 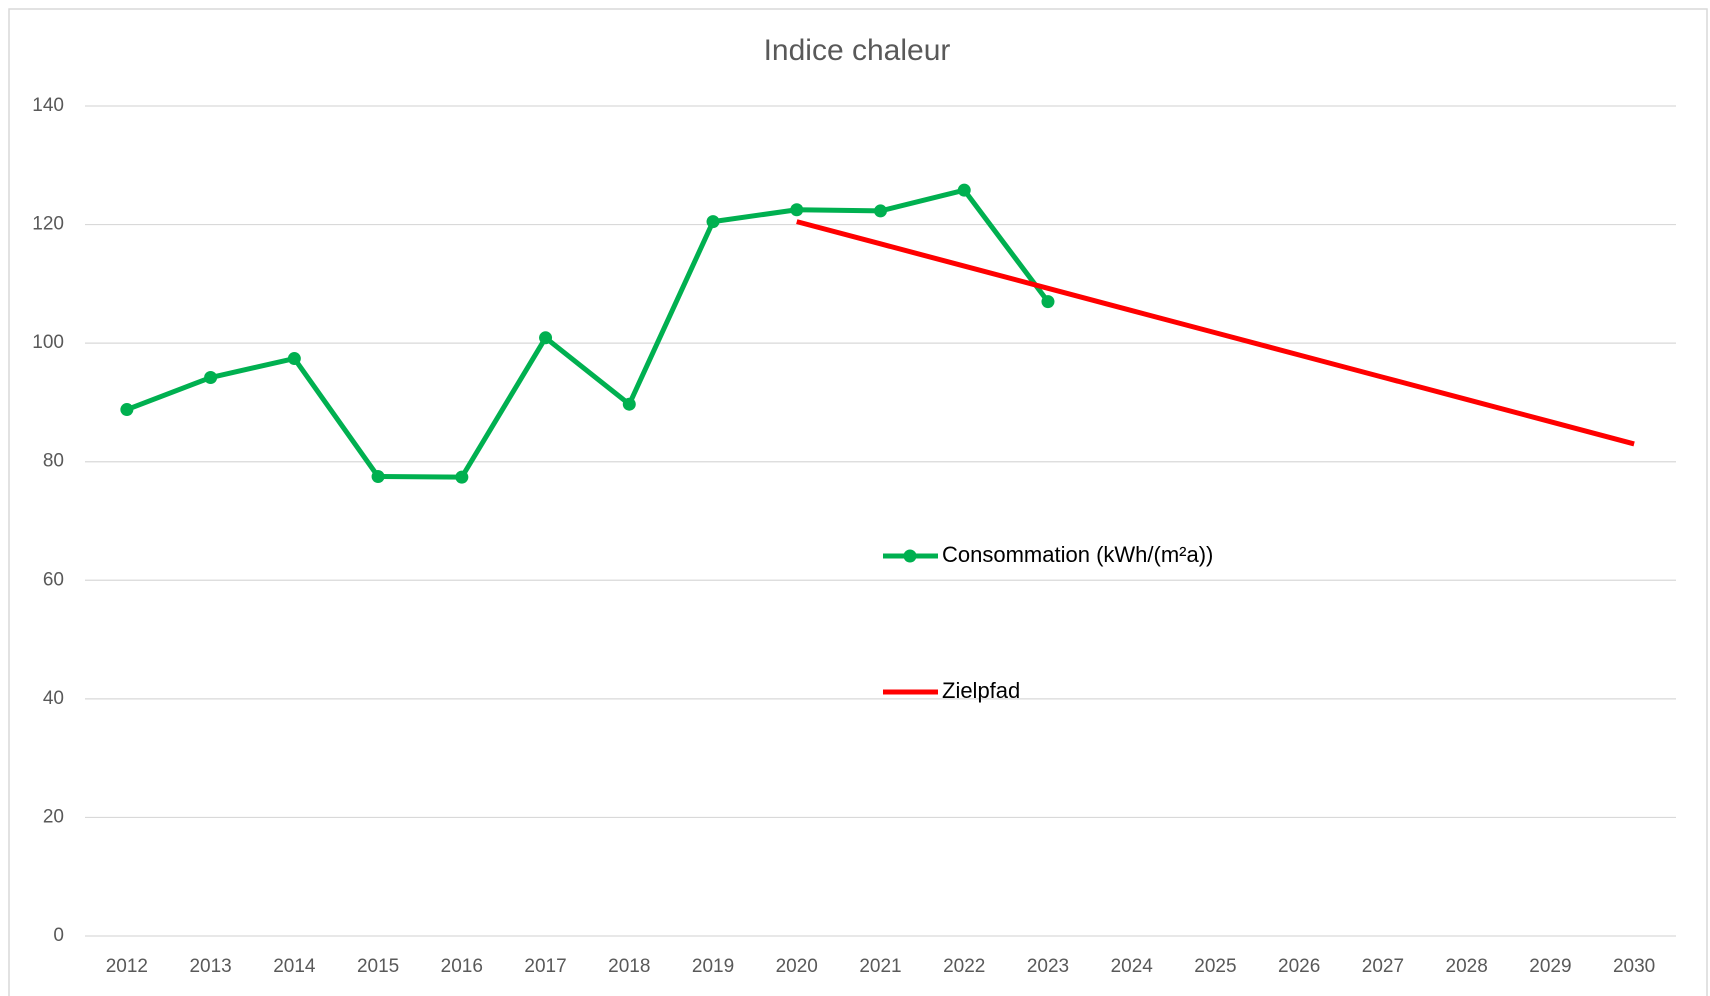 I want to click on chart-title: Indice chaleur, so click(x=857, y=50).